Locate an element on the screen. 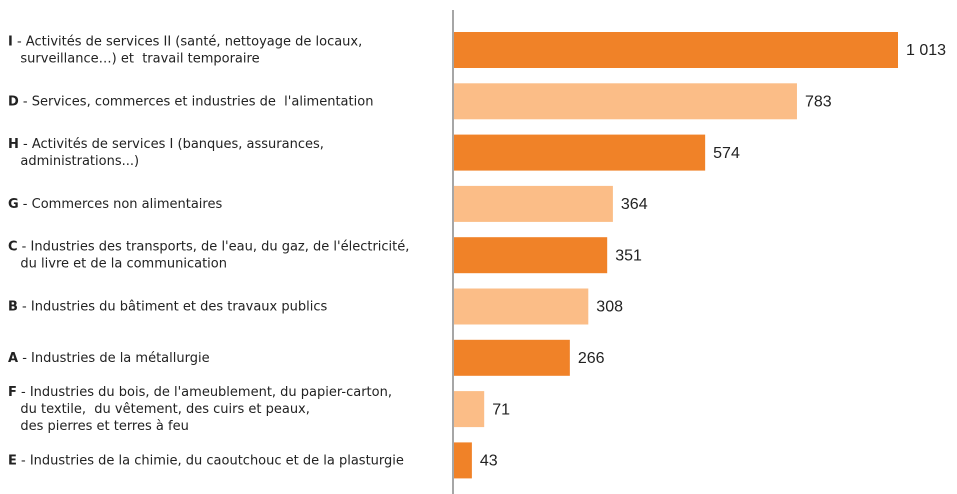 Image resolution: width=957 pixels, height=494 pixels. value-label: 351 is located at coordinates (628, 255).